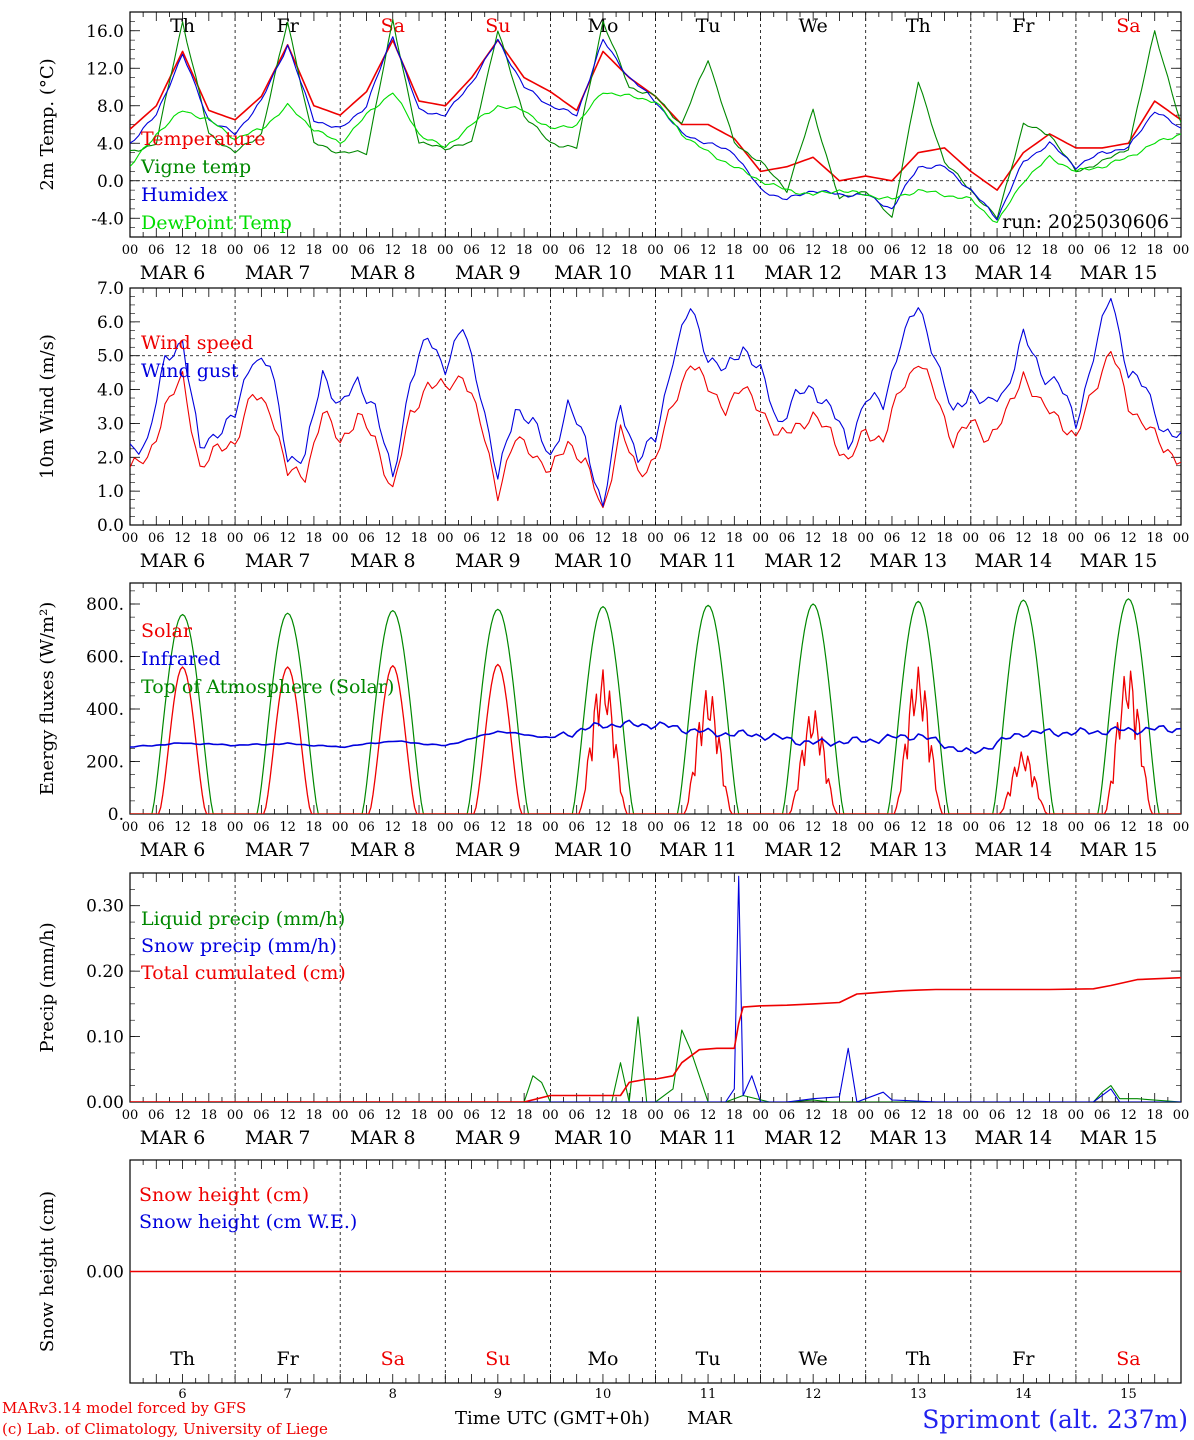 The width and height of the screenshot is (1194, 1440). What do you see at coordinates (813, 1394) in the screenshot?
I see `day-number-label: 12` at bounding box center [813, 1394].